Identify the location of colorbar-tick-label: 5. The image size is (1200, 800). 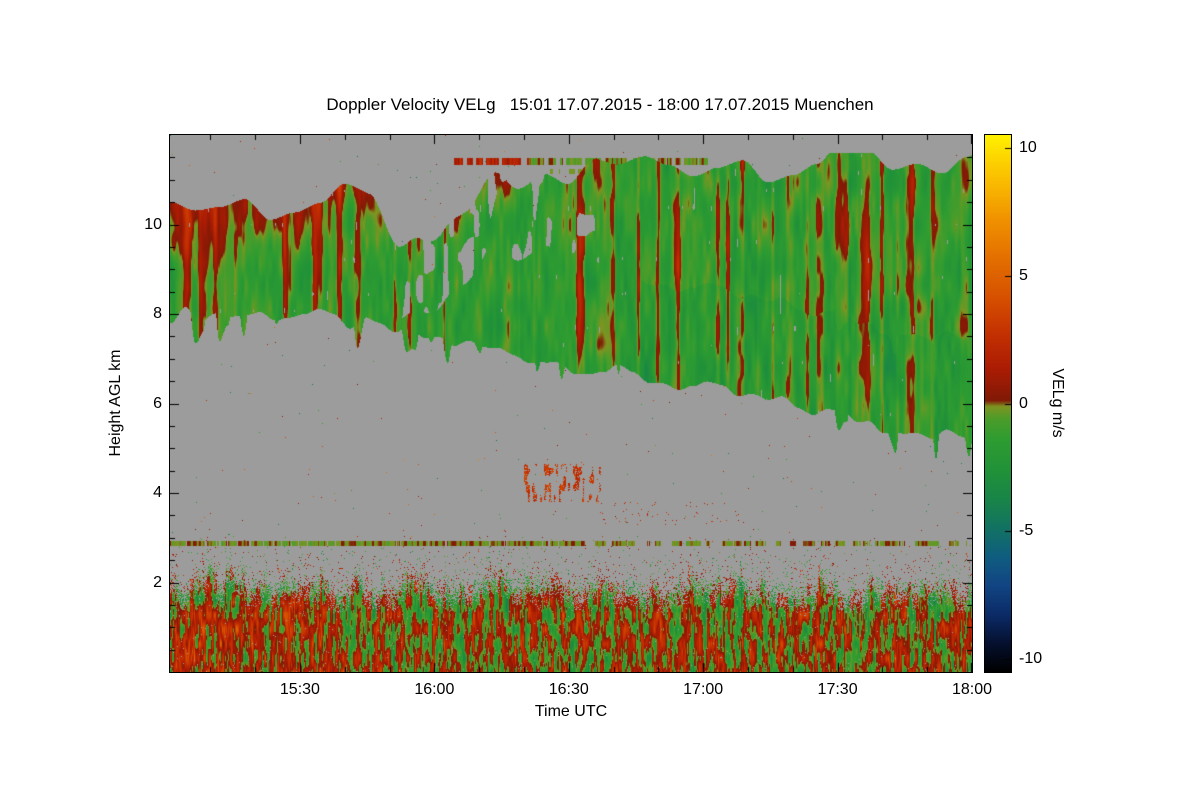
(1023, 275).